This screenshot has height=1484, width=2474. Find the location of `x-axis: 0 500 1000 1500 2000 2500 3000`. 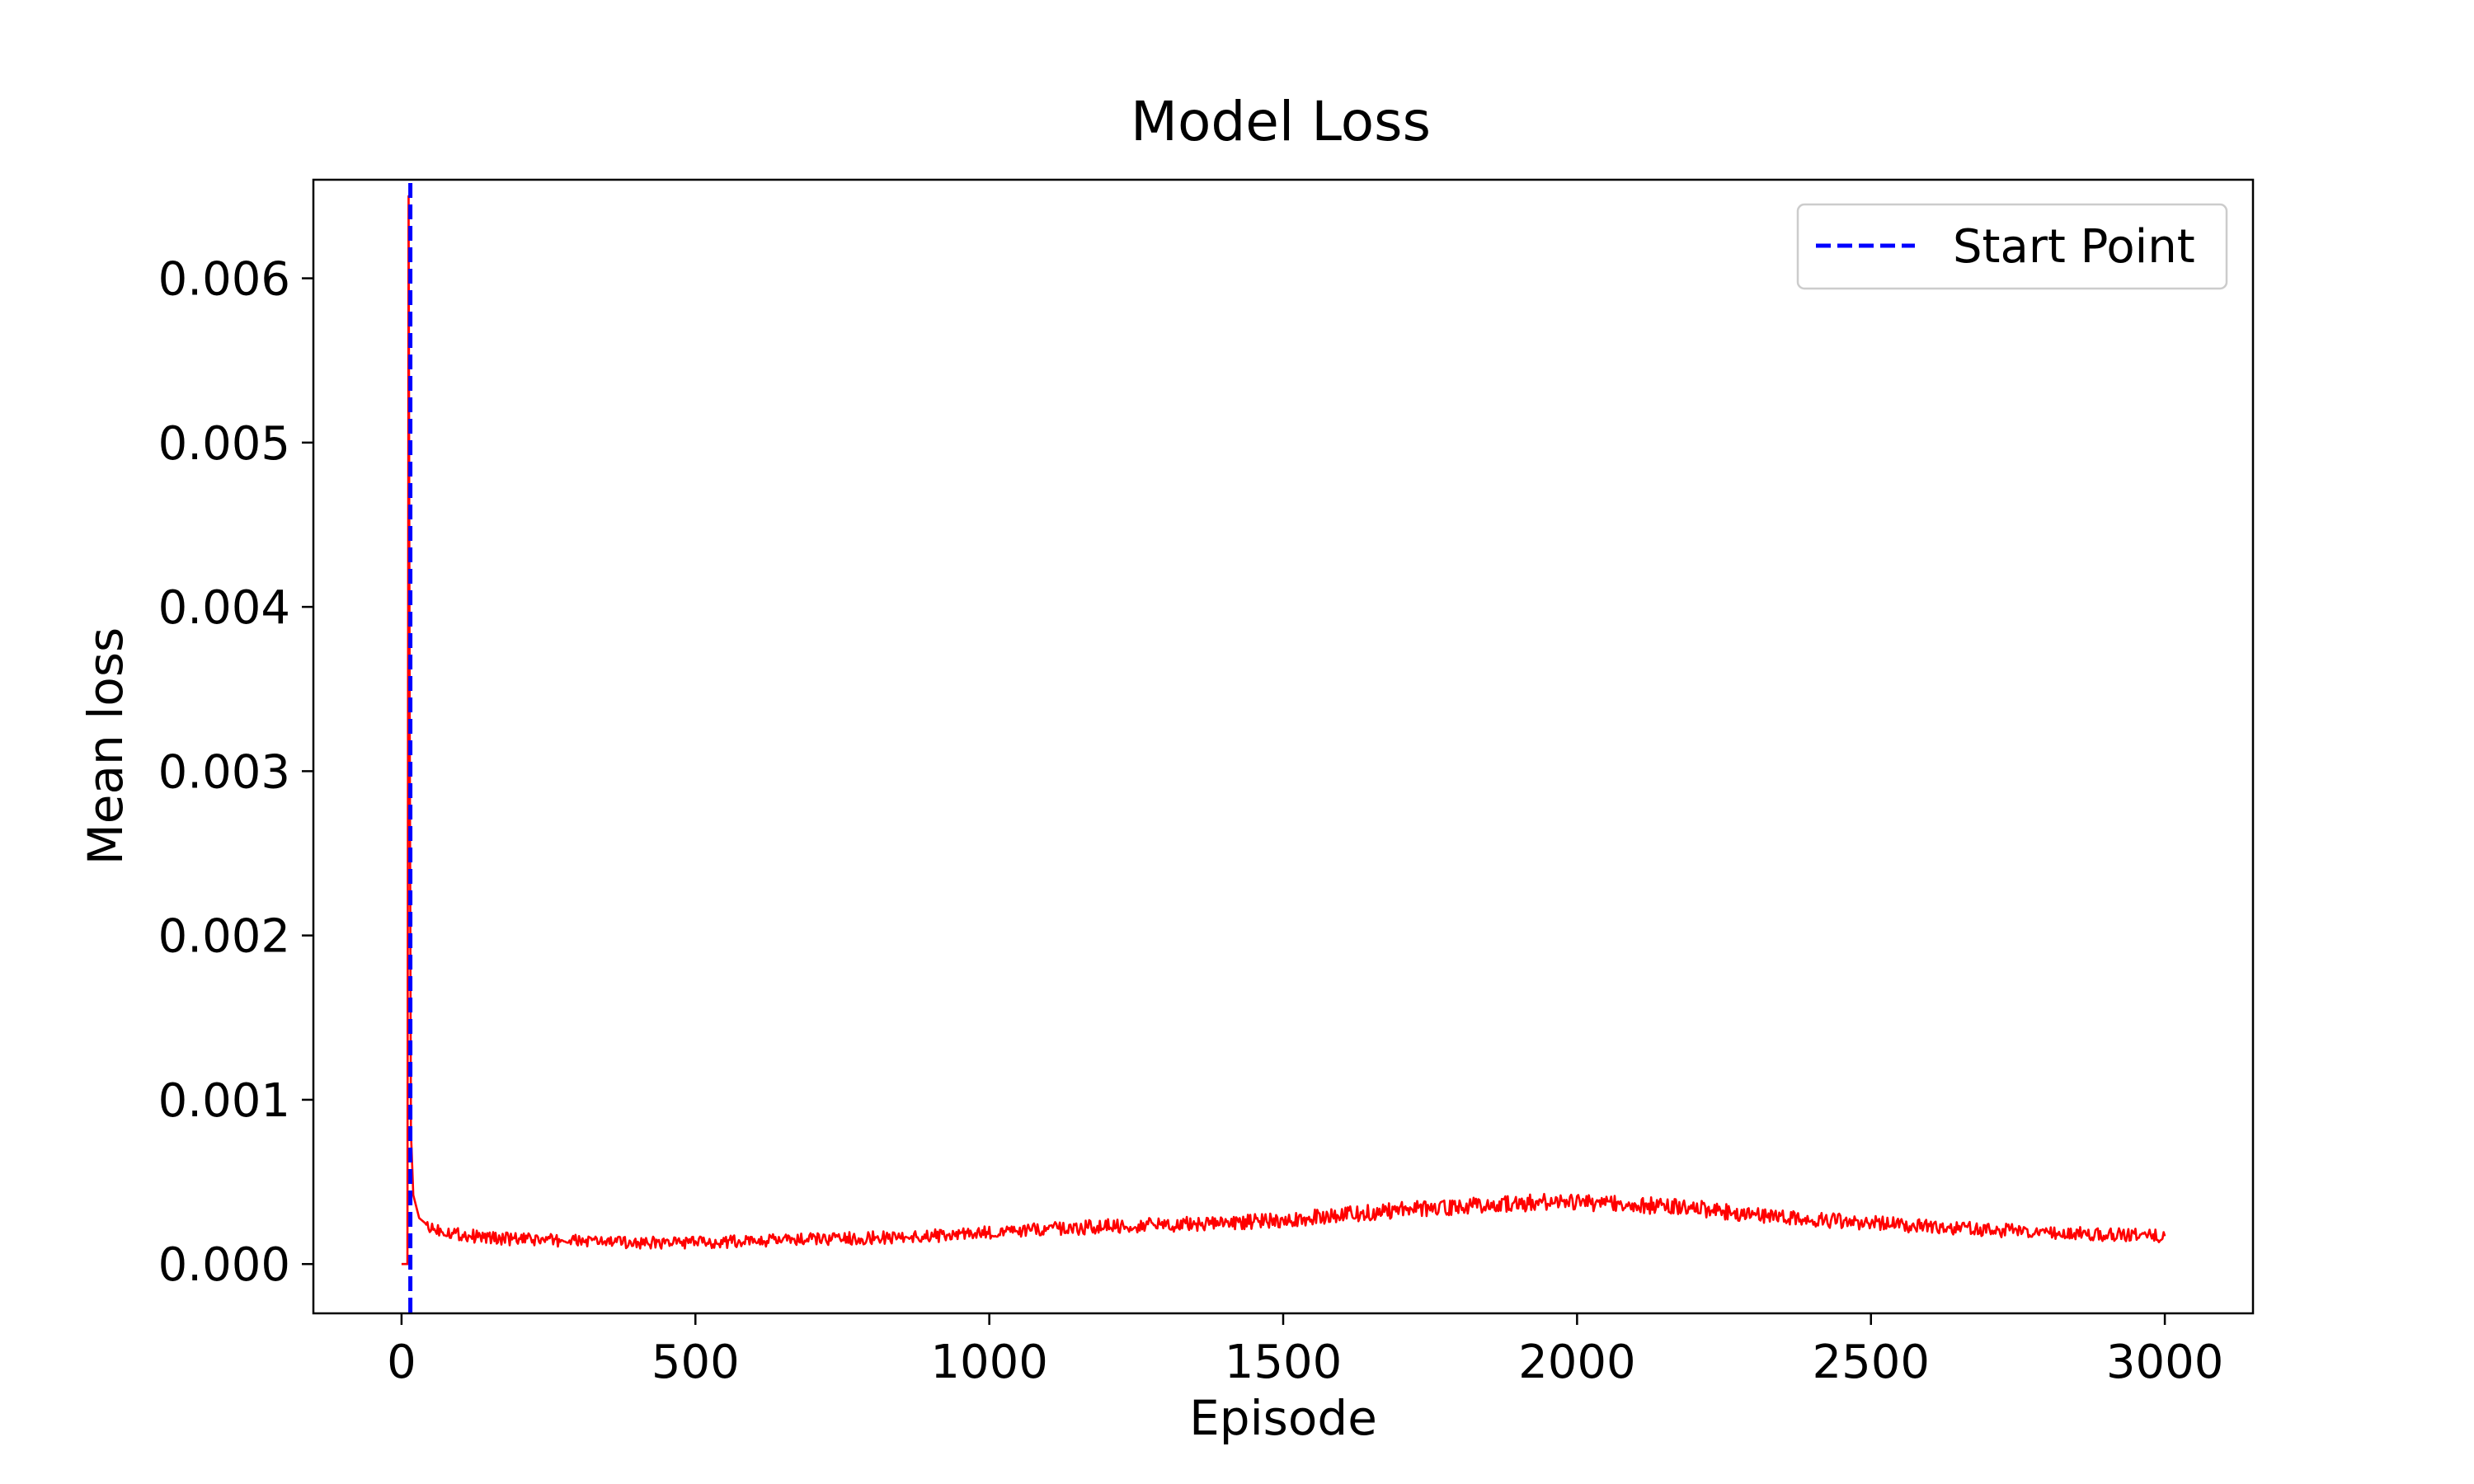

x-axis: 0 500 1000 1500 2000 2500 3000 is located at coordinates (1305, 1351).